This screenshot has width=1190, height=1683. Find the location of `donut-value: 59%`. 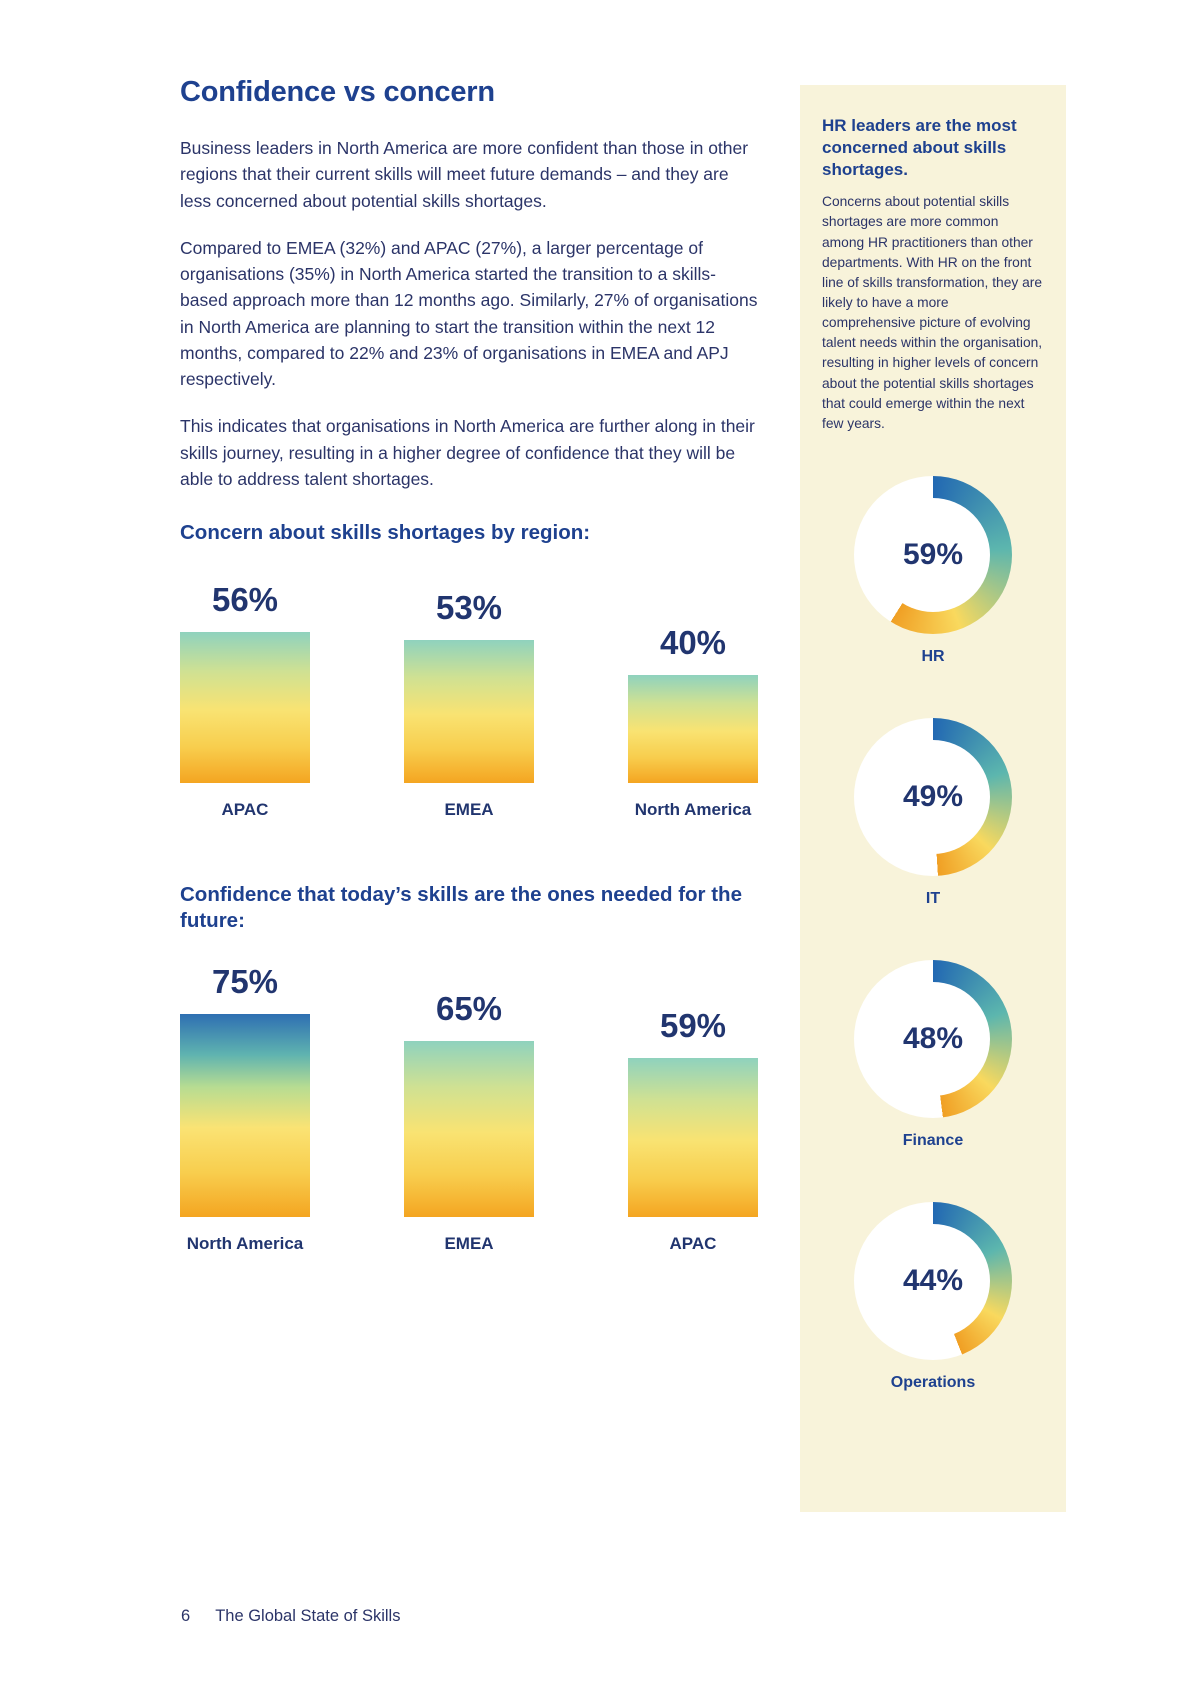

donut-value: 59% is located at coordinates (933, 554).